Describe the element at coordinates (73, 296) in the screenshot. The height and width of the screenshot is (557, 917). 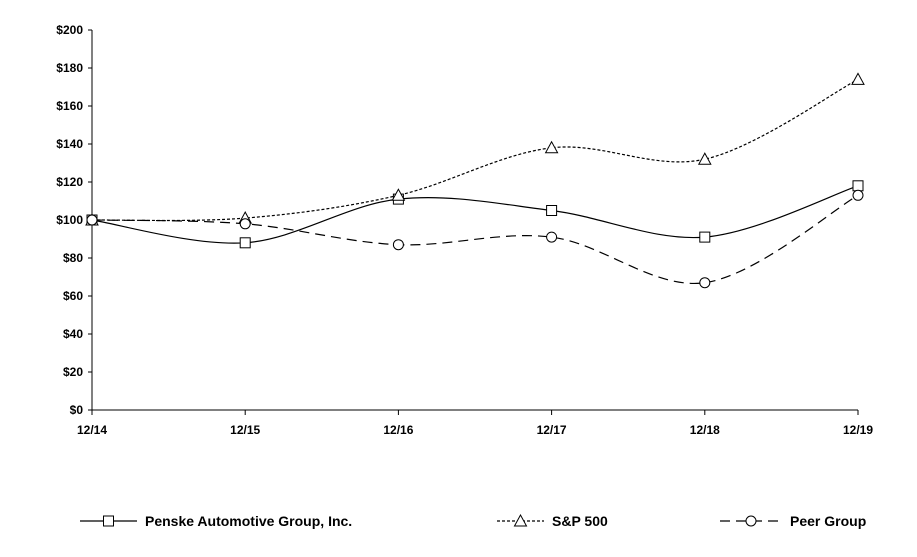
I see `y-tick-label: $60` at that location.